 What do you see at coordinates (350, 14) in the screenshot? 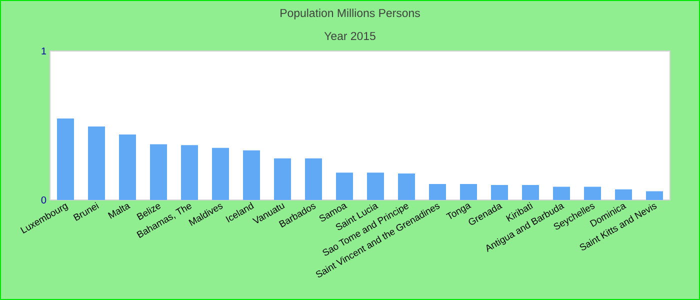
I see `chart-title: Population Millions Persons` at bounding box center [350, 14].